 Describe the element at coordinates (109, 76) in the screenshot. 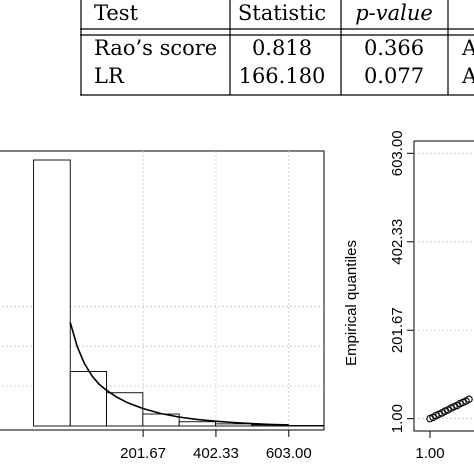

I see `table-cell: LR` at that location.